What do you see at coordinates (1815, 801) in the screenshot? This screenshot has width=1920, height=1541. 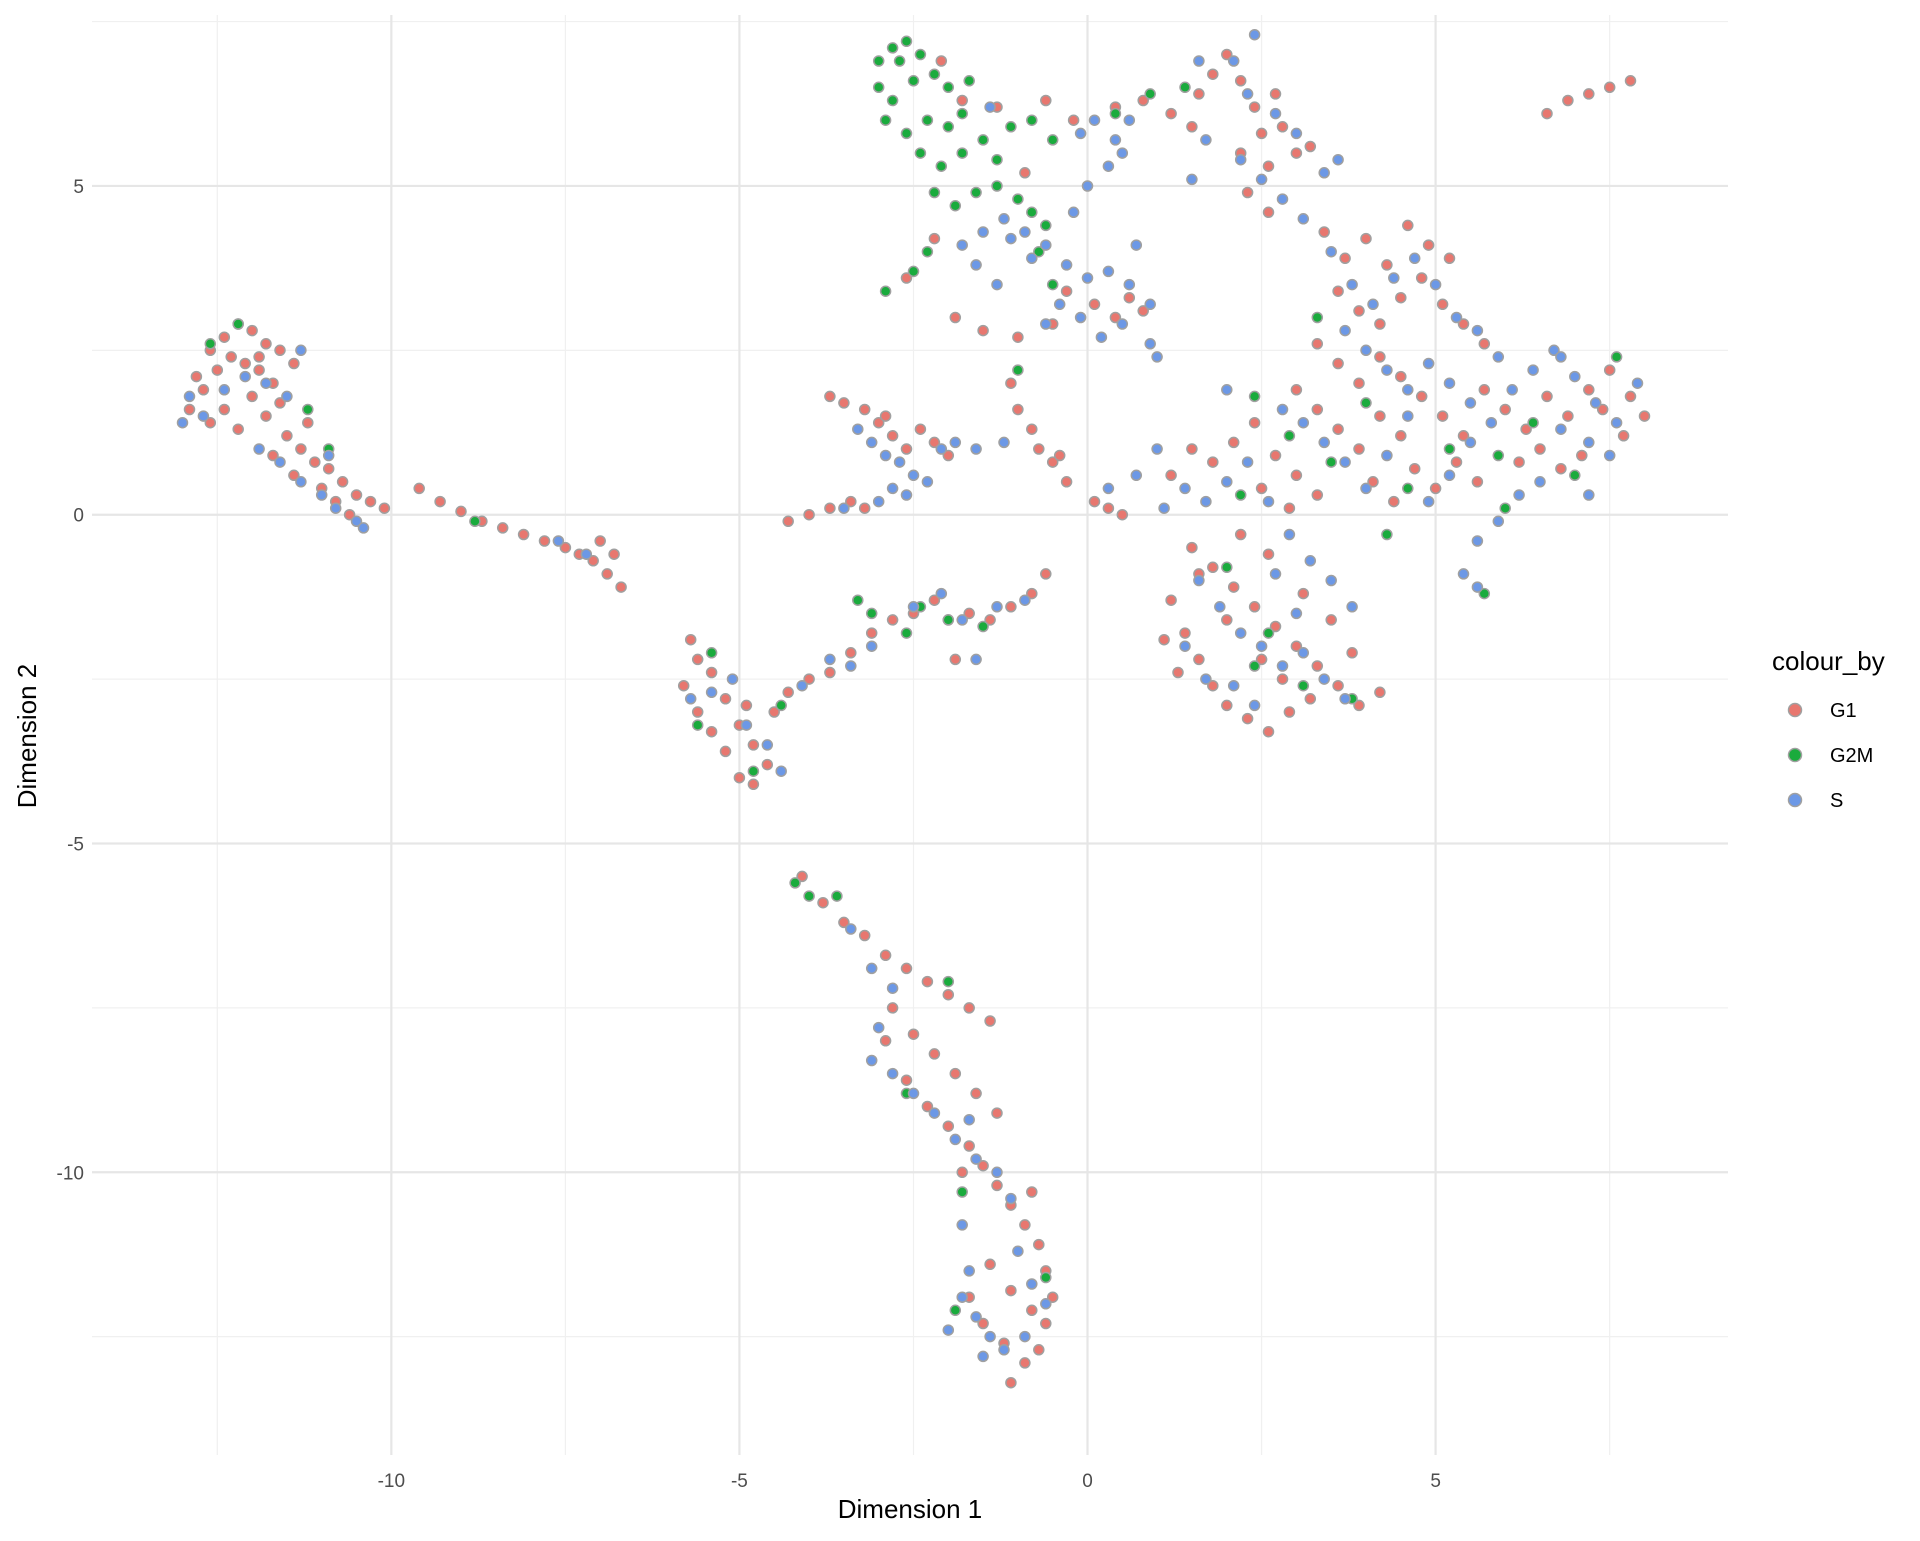 I see `legend-item-s: S` at bounding box center [1815, 801].